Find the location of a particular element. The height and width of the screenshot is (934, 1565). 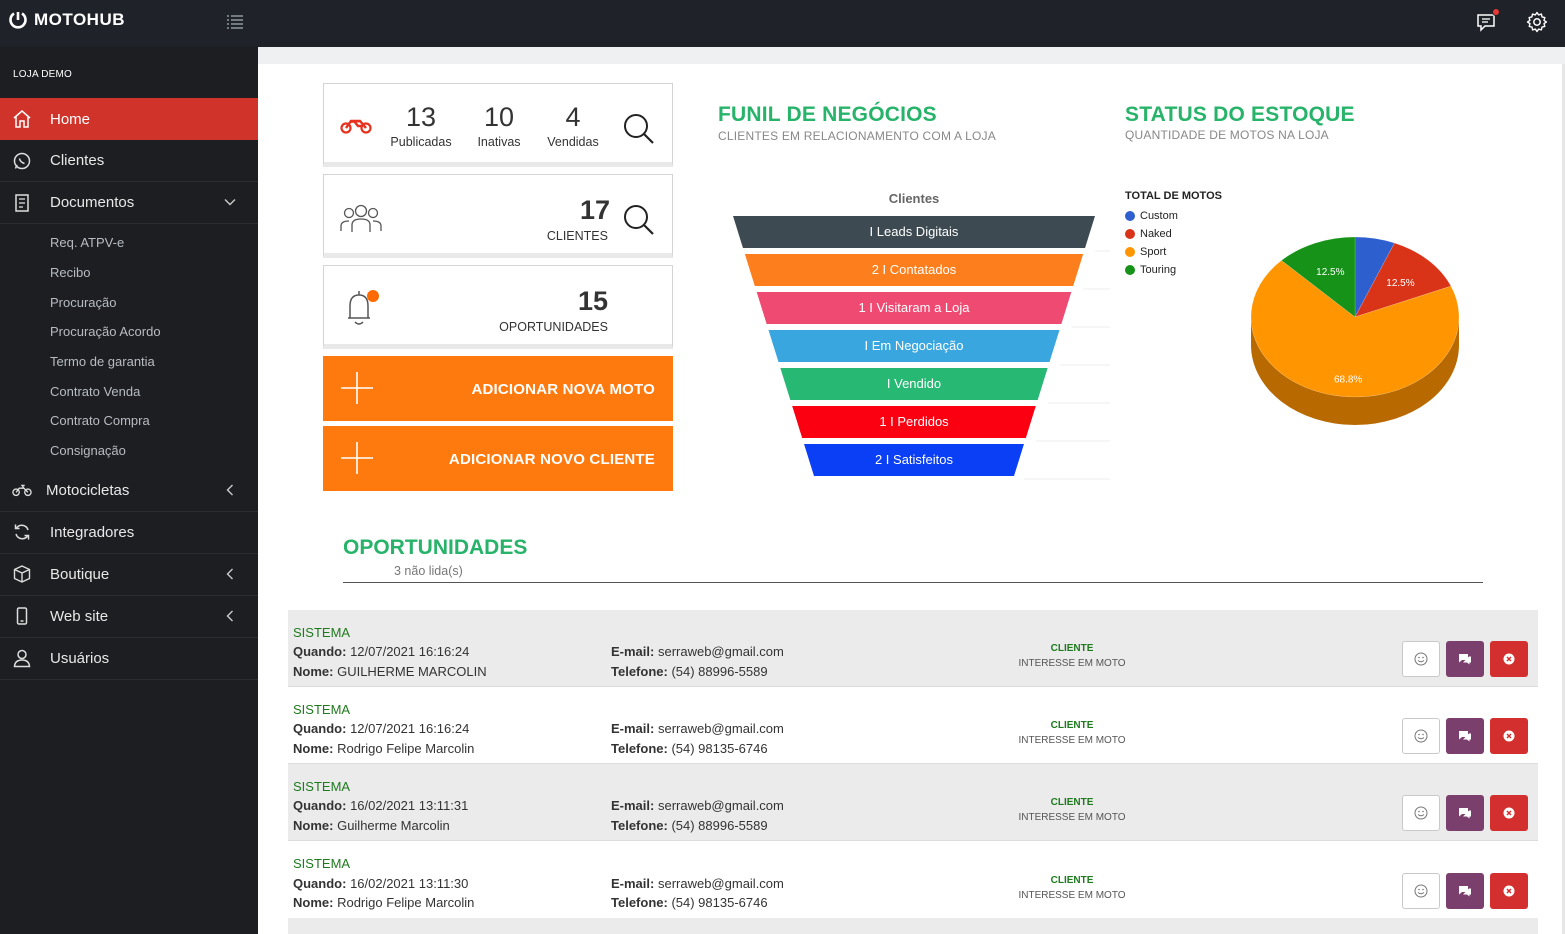

pie-slice-custom is located at coordinates (1374, 277).